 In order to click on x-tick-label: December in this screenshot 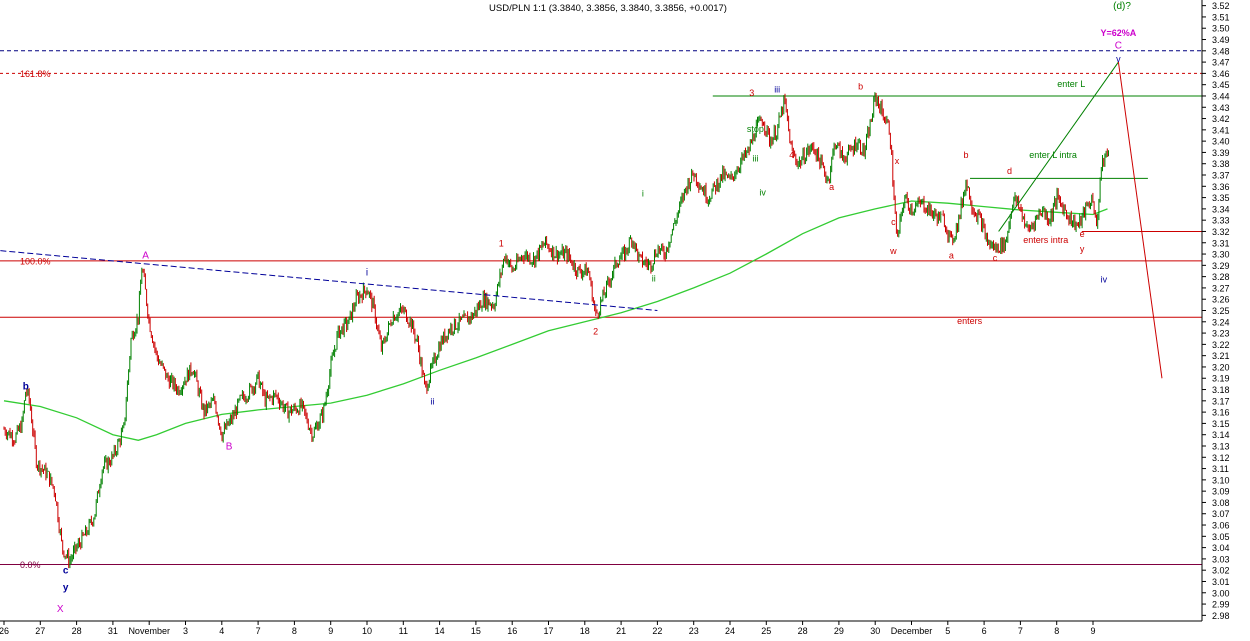, I will do `click(912, 631)`.